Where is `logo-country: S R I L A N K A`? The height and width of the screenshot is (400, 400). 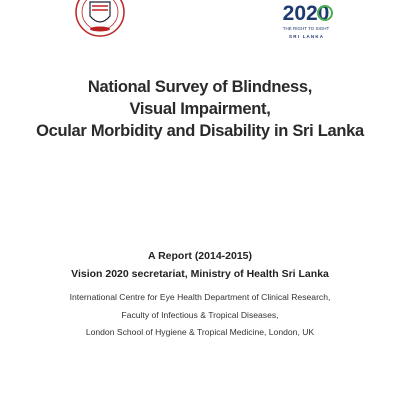 logo-country: S R I L A N K A is located at coordinates (306, 36).